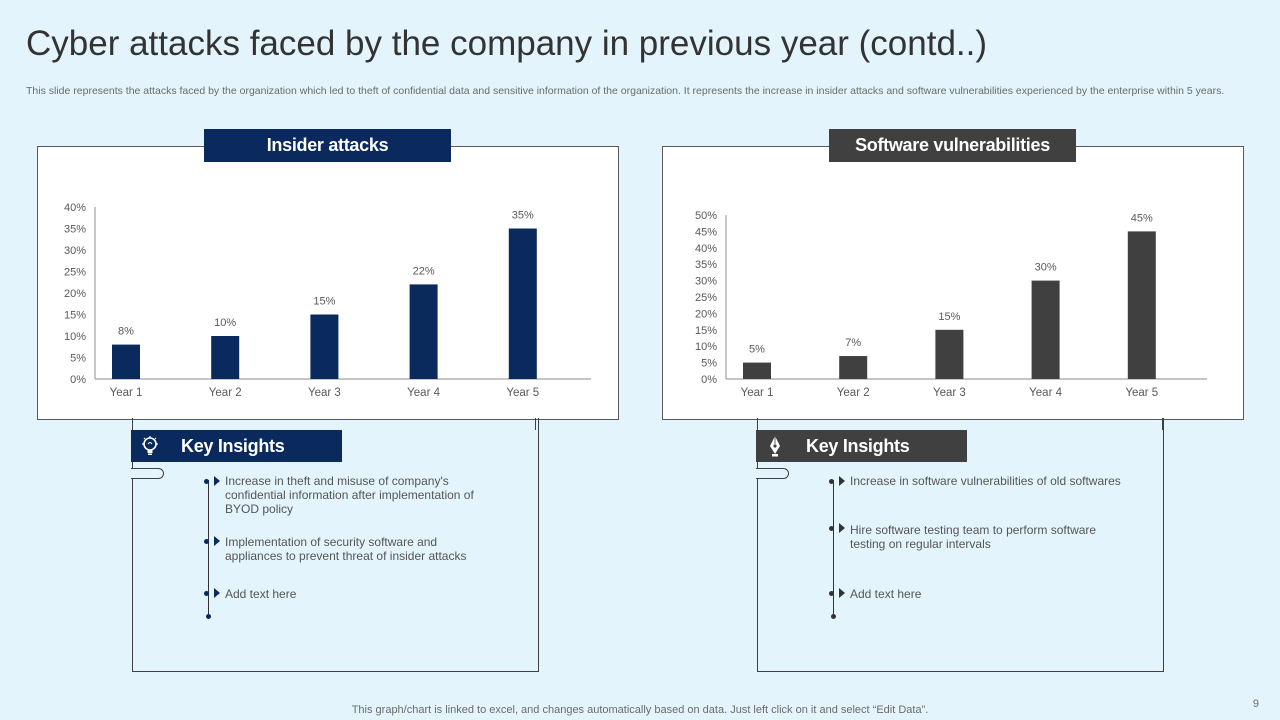 Image resolution: width=1280 pixels, height=720 pixels. Describe the element at coordinates (1142, 218) in the screenshot. I see `data-label: 45%` at that location.